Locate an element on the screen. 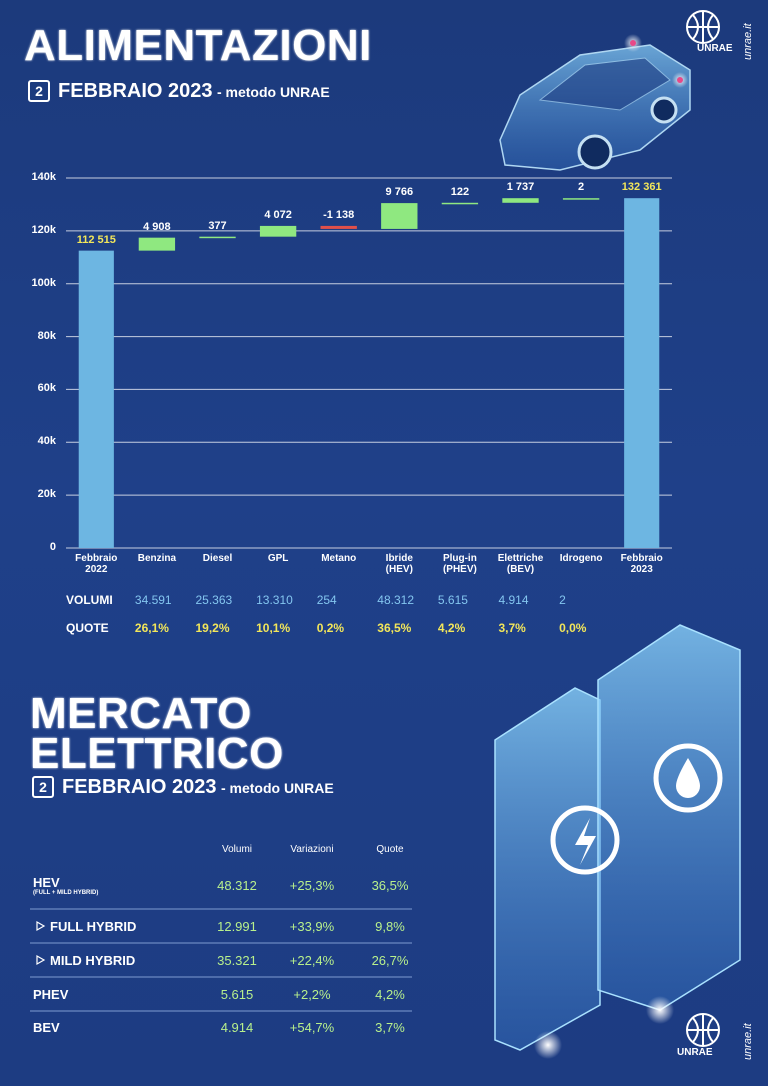 This screenshot has width=768, height=1086. share-value: 19,2% is located at coordinates (212, 628).